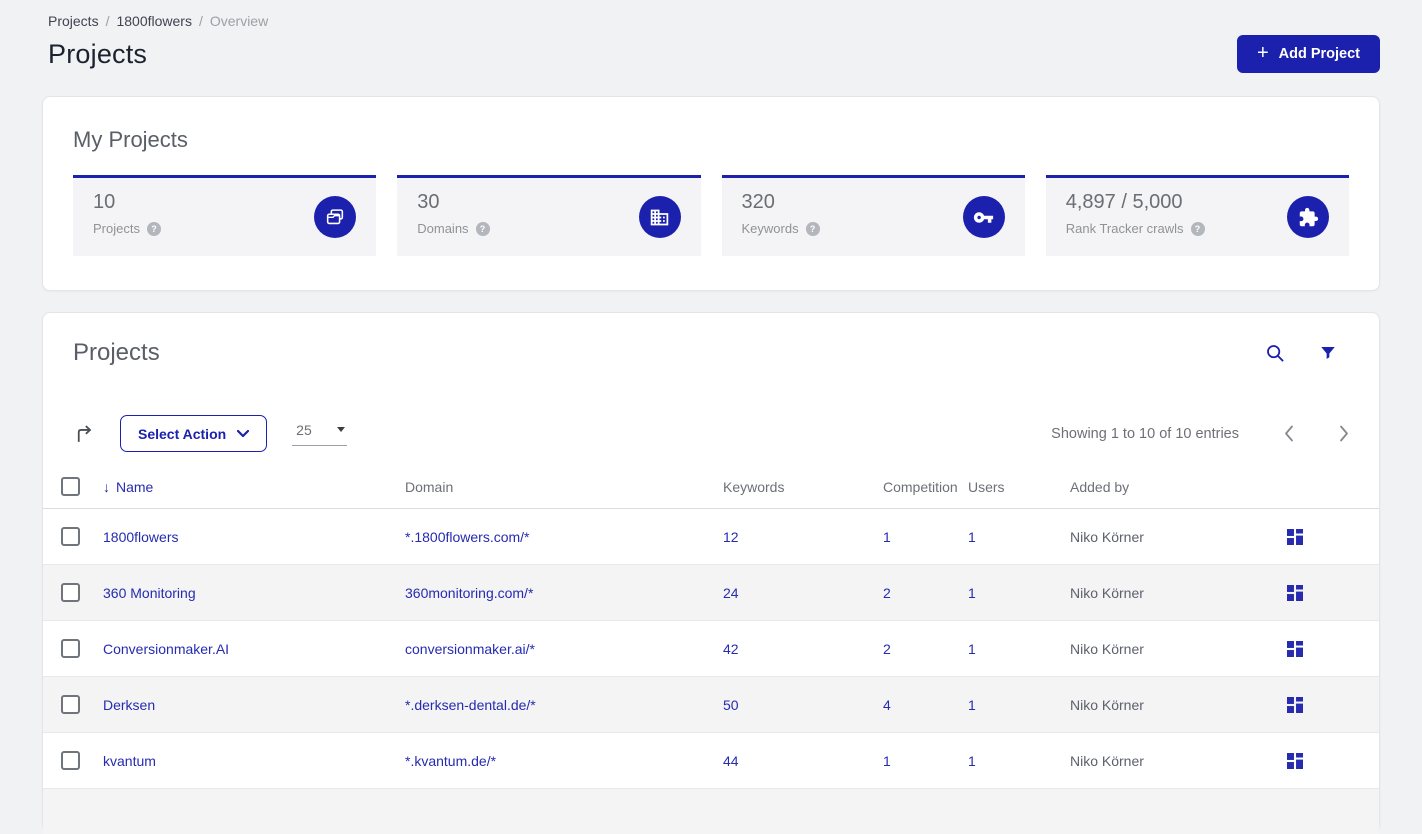  Describe the element at coordinates (335, 217) in the screenshot. I see `folders-icon` at that location.